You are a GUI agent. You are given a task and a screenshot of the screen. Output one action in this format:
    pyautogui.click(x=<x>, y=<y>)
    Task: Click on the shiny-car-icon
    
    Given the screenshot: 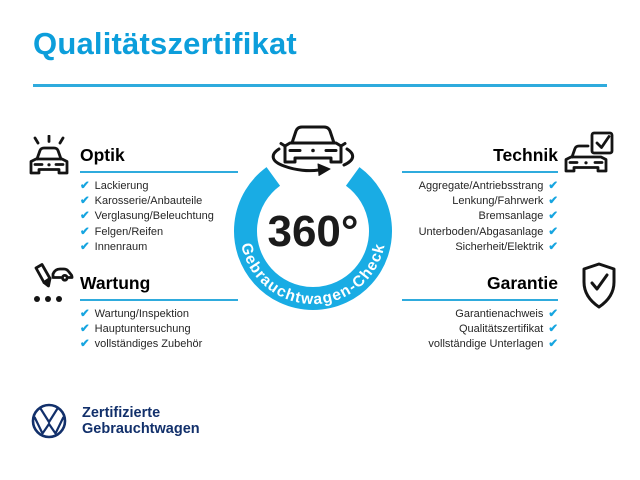 What is the action you would take?
    pyautogui.click(x=49, y=155)
    